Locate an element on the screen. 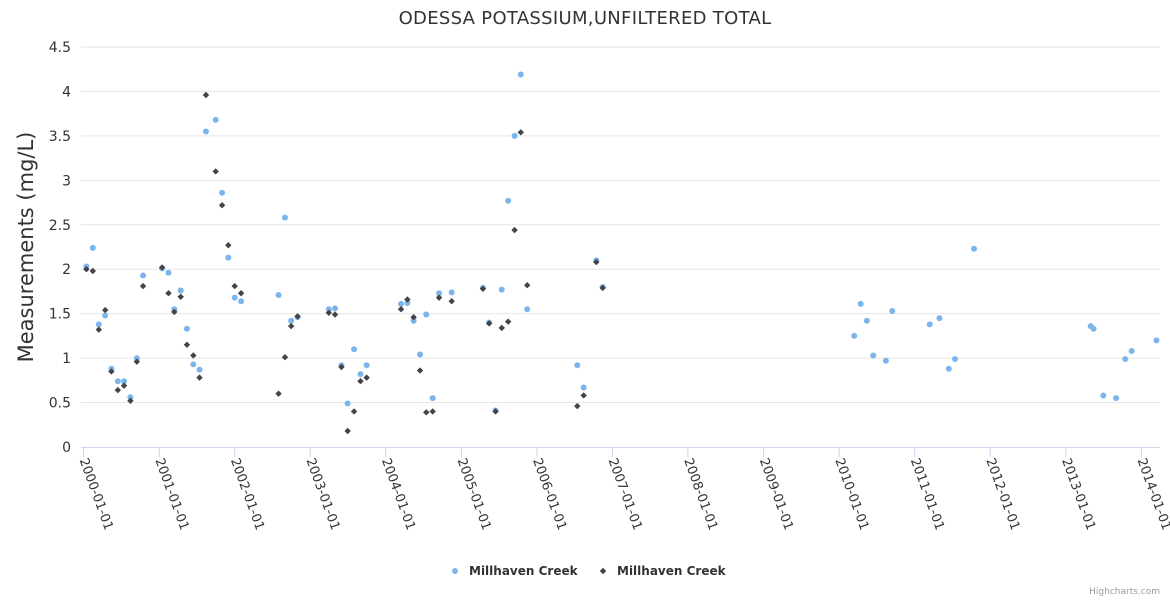 This screenshot has height=600, width=1170. credits-link: Highcharts.com is located at coordinates (1124, 592).